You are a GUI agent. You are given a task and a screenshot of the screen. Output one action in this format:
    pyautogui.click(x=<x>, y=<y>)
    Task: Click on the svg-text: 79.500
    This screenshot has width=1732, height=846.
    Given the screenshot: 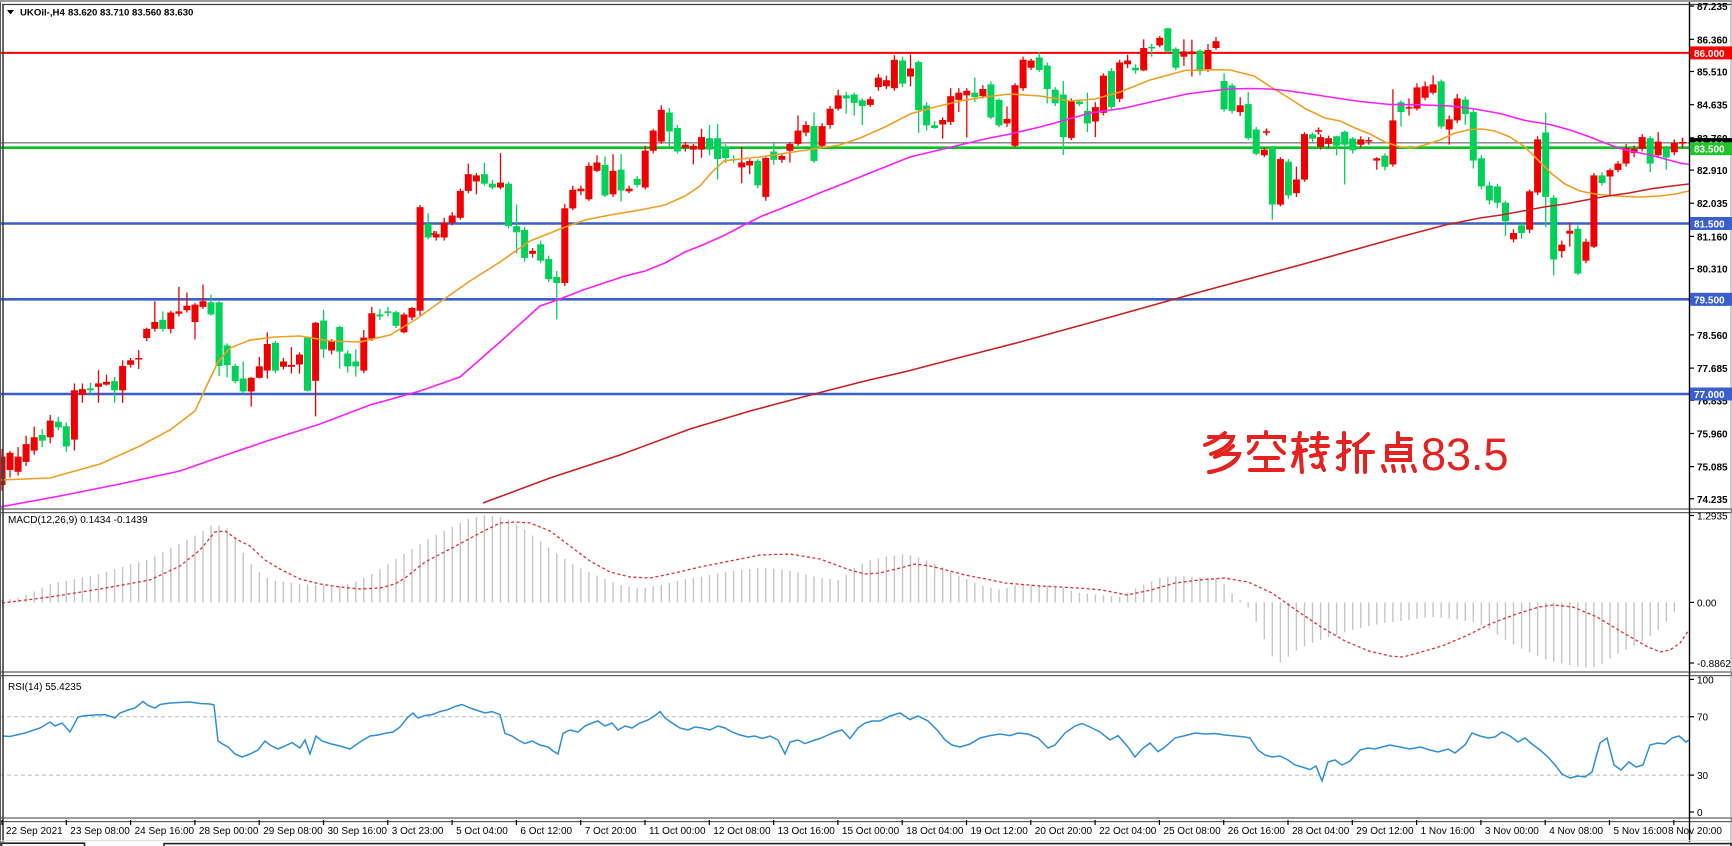 What is the action you would take?
    pyautogui.click(x=1709, y=300)
    